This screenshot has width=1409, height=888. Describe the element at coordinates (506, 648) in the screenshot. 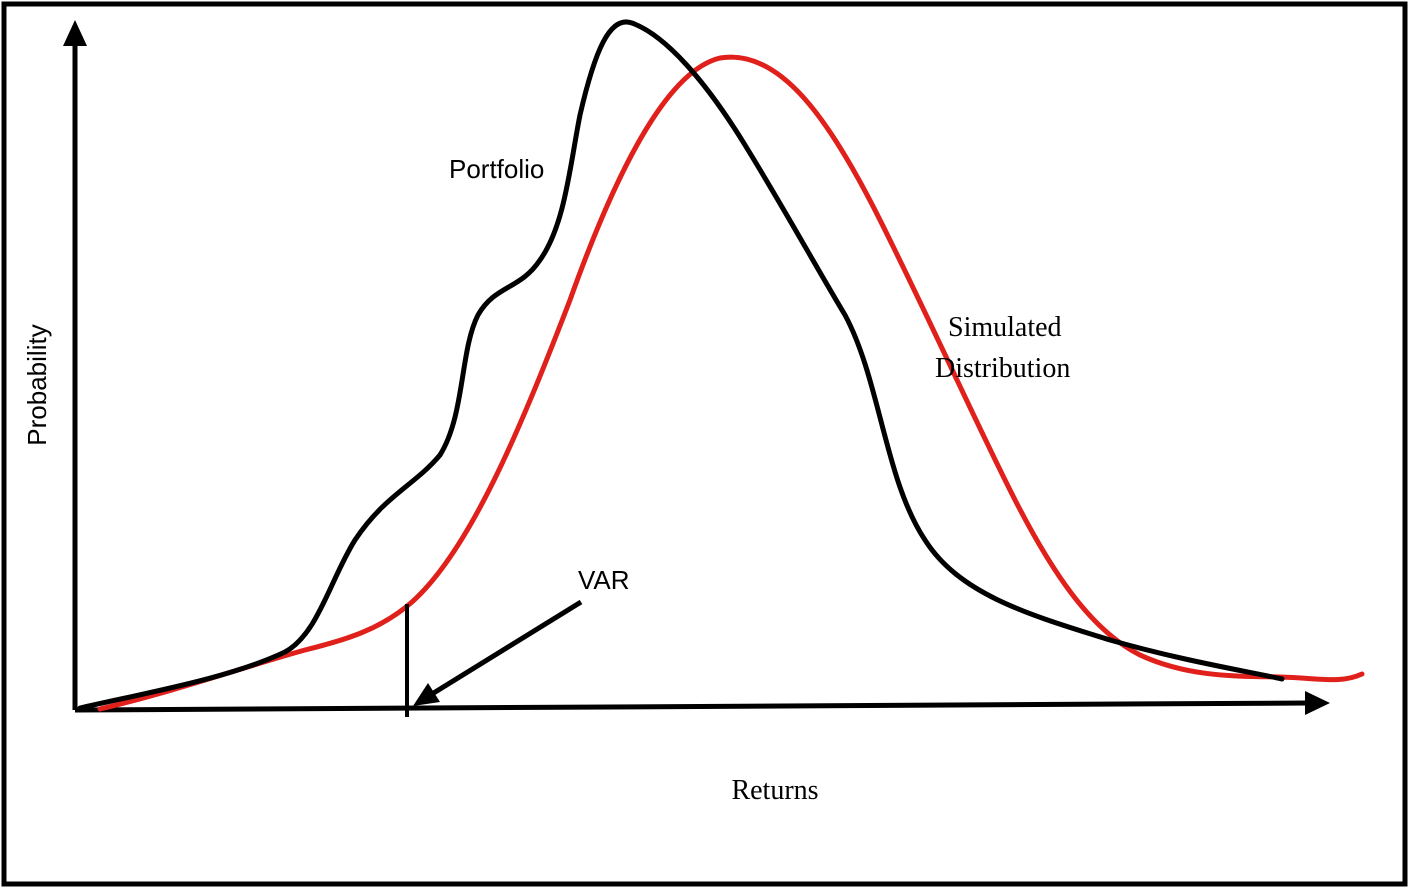

I see `var-pointer-line` at that location.